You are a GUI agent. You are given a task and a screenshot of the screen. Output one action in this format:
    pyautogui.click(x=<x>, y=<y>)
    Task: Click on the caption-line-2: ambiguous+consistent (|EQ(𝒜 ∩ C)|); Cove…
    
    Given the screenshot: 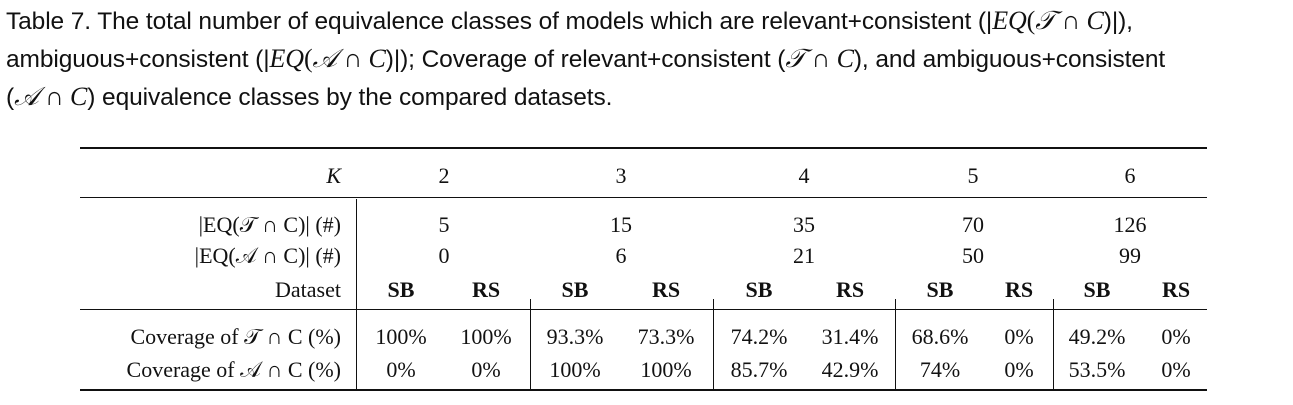 What is the action you would take?
    pyautogui.click(x=647, y=59)
    